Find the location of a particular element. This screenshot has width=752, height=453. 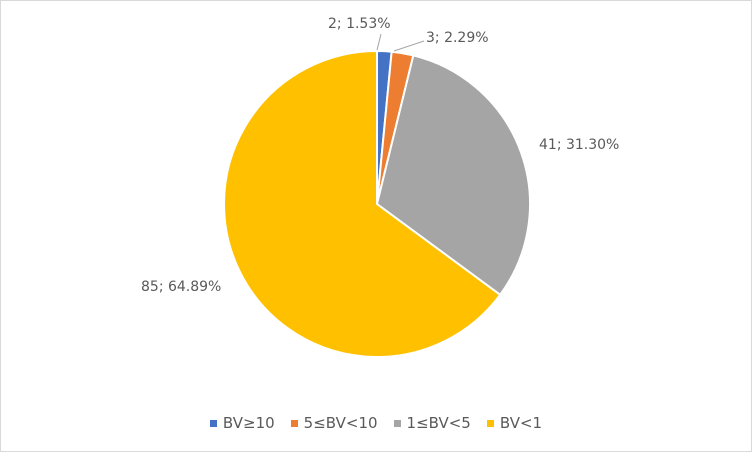

data-label-bv-ge-10: 2; 1.53% is located at coordinates (359, 24).